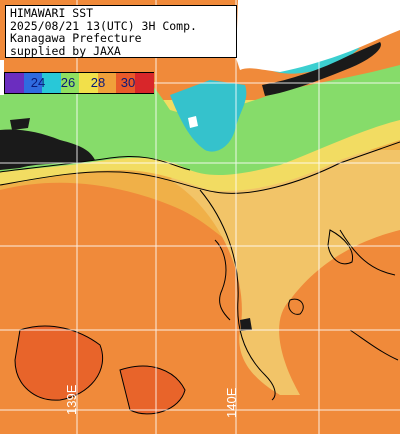 Image resolution: width=400 pixels, height=434 pixels. I want to click on legend-label: 28, so click(98, 82).